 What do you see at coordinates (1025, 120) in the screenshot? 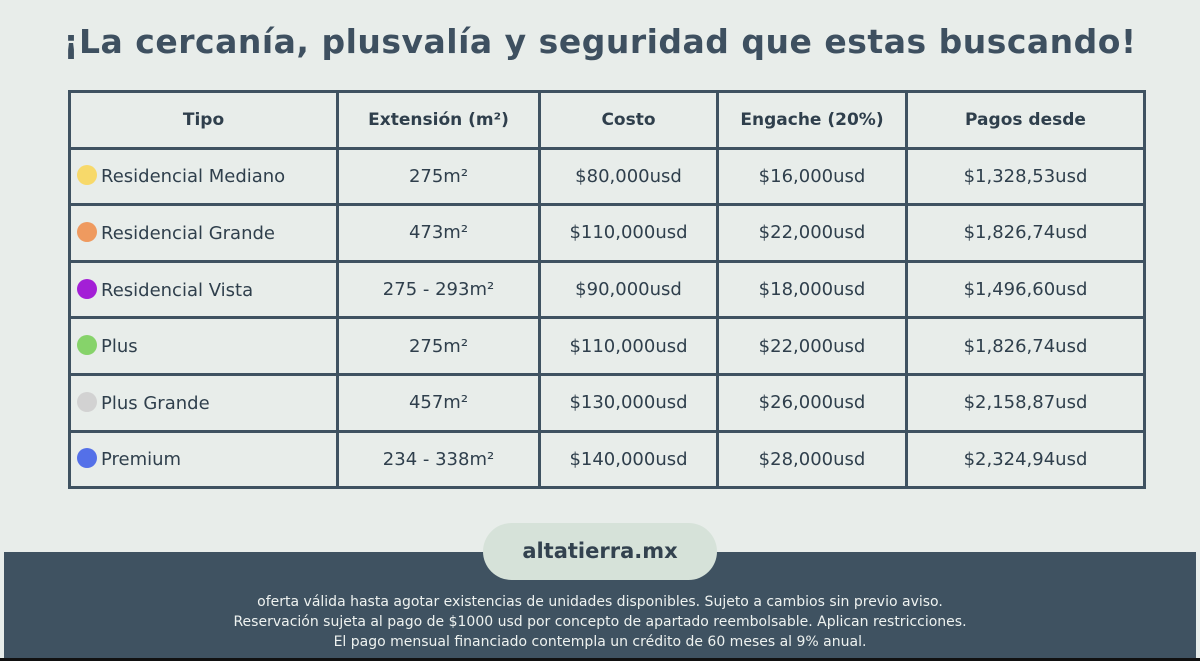
I see `column-header-pagos: Pagos desde` at bounding box center [1025, 120].